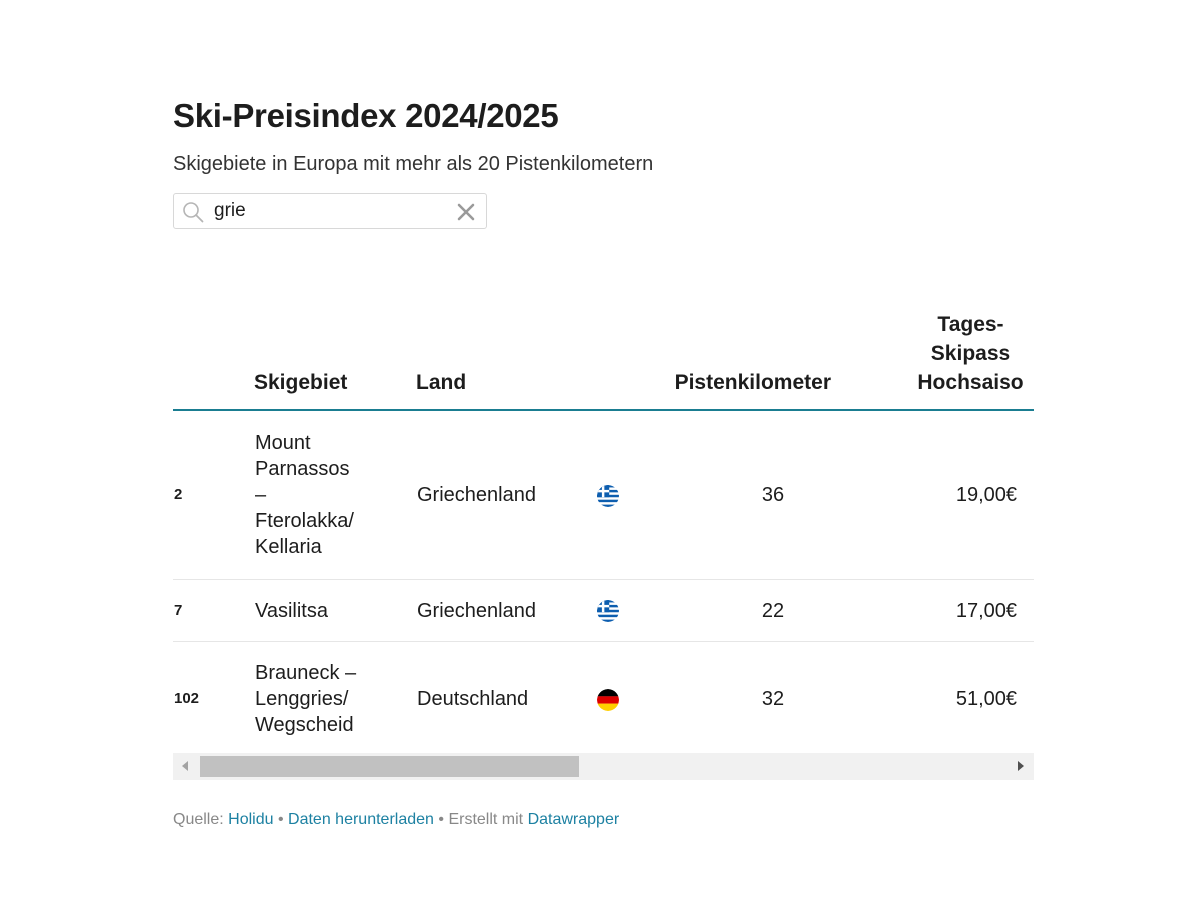 The image size is (1200, 900). Describe the element at coordinates (185, 766) in the screenshot. I see `scroll-left-arrow-icon` at that location.